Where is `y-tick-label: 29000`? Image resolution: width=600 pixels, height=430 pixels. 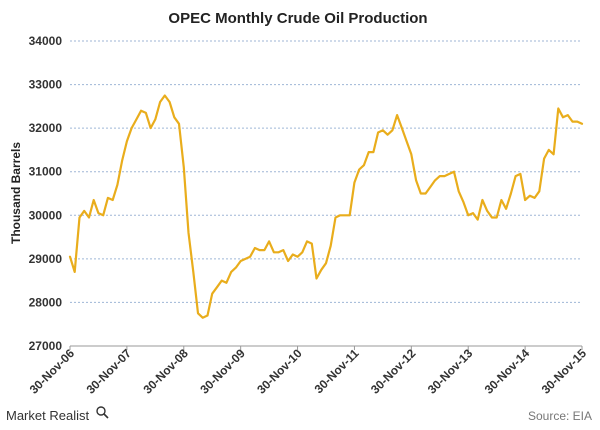 y-tick-label: 29000 is located at coordinates (46, 259).